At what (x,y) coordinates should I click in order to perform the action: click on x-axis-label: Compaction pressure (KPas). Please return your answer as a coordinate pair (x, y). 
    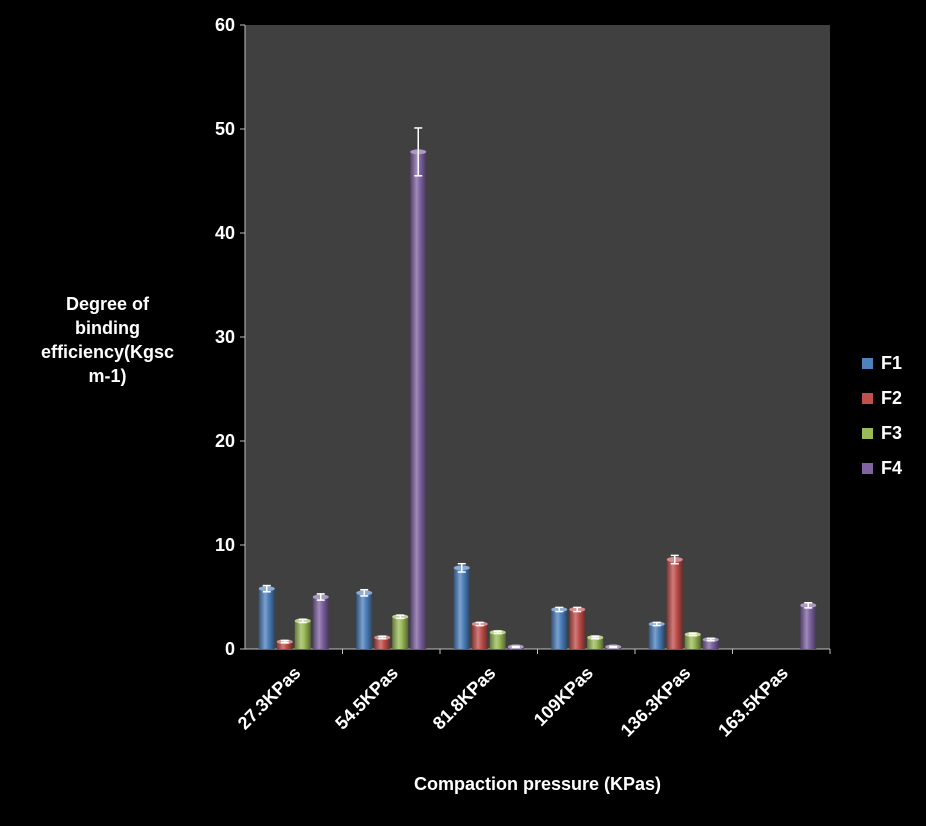
    Looking at the image, I should click on (537, 784).